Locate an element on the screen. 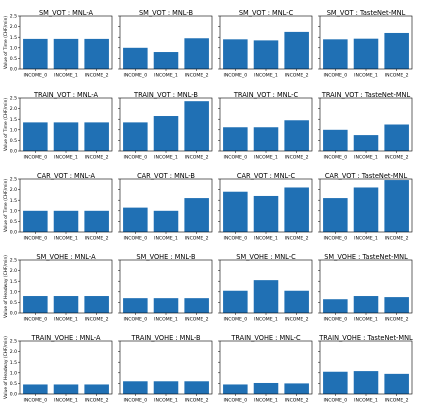 The width and height of the screenshot is (423, 406). subplot-title: CAR_VOT : MNL-A is located at coordinates (66, 176).